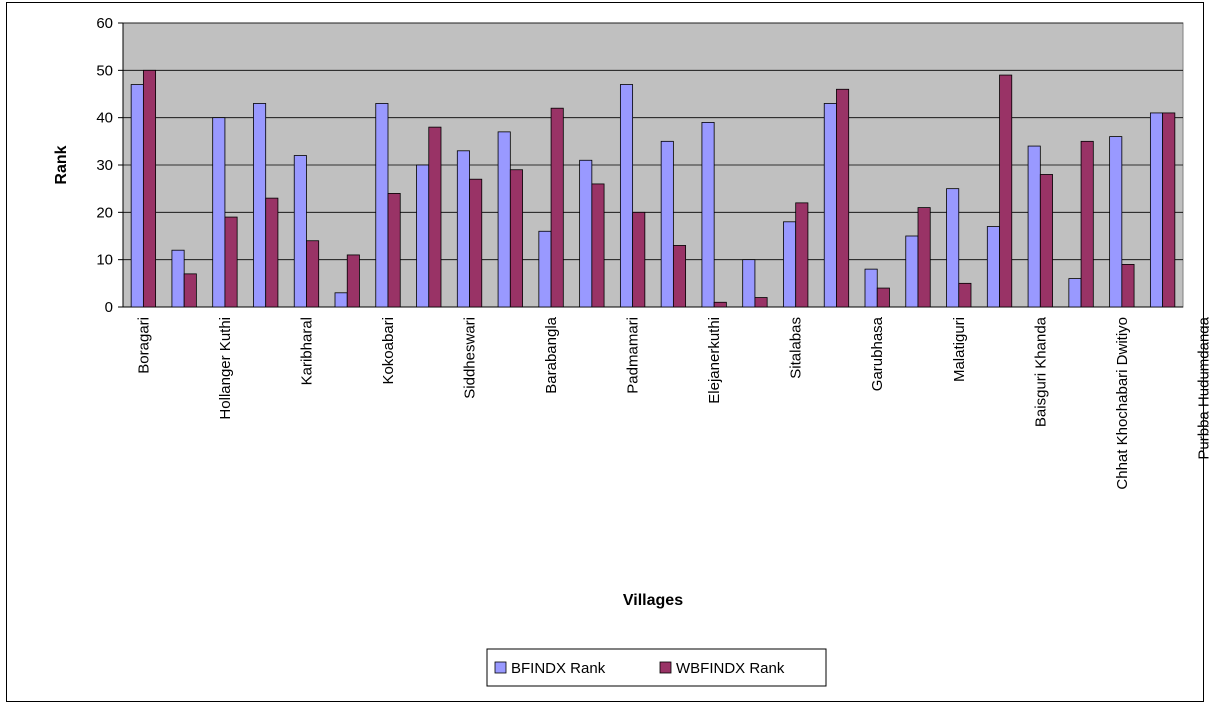 This screenshot has height=708, width=1209. Describe the element at coordinates (104, 260) in the screenshot. I see `y-tick-label: 10` at that location.